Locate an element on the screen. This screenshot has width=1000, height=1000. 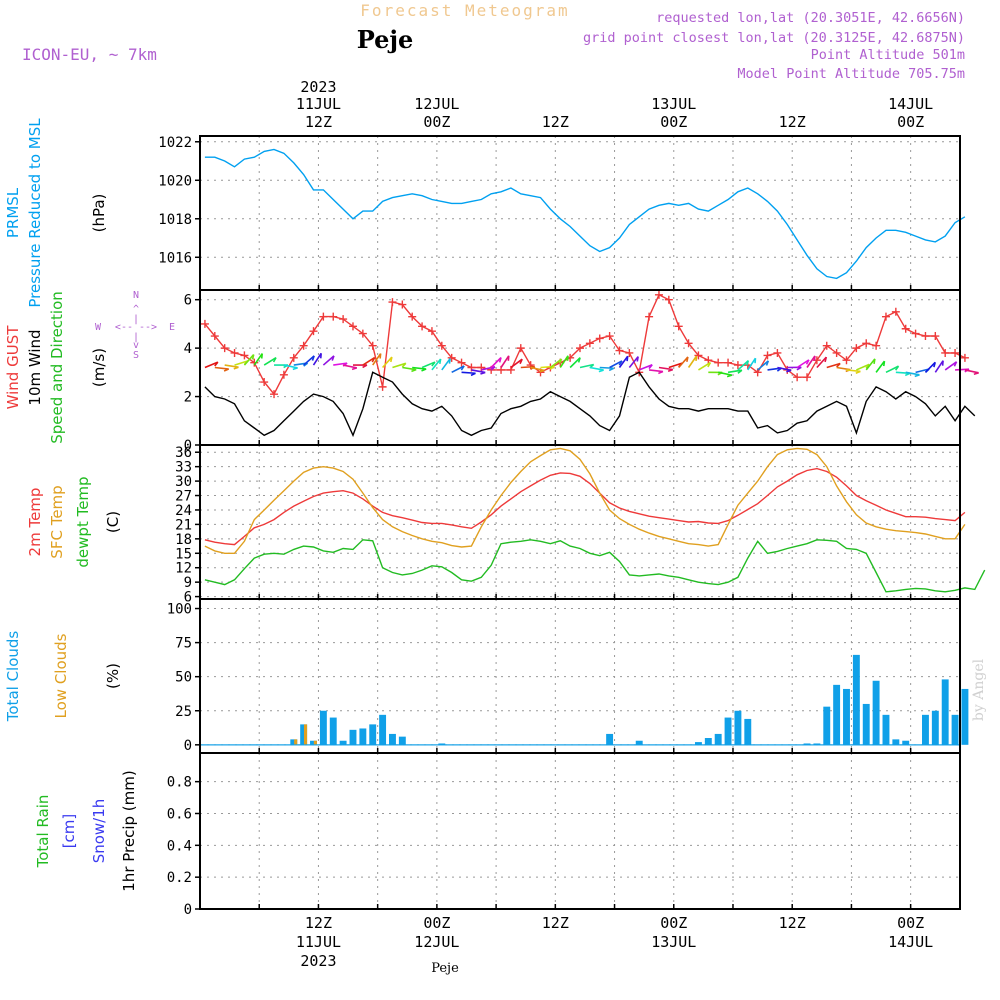
panel-temperature is located at coordinates (590, 522).